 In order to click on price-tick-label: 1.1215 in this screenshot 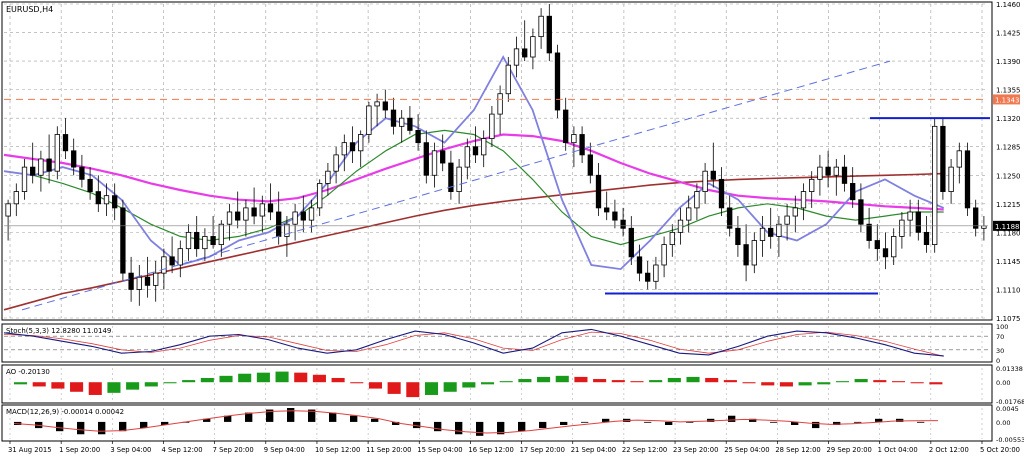, I will do `click(1008, 205)`.